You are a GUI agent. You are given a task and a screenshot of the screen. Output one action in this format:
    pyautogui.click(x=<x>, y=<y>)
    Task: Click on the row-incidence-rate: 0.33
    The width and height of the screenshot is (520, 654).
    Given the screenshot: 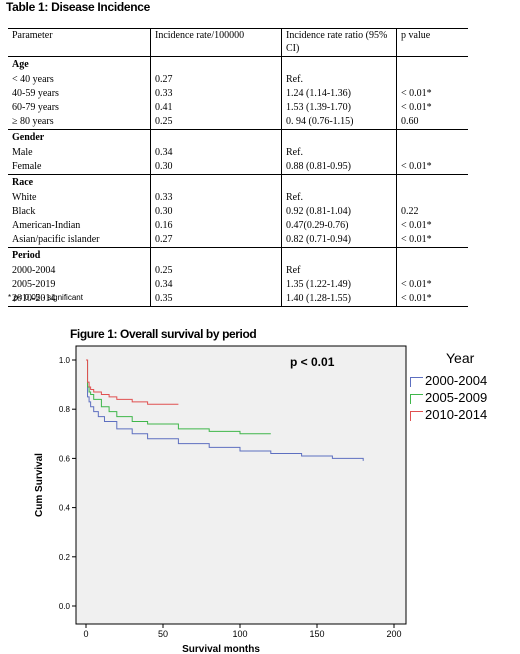 What is the action you would take?
    pyautogui.click(x=216, y=198)
    